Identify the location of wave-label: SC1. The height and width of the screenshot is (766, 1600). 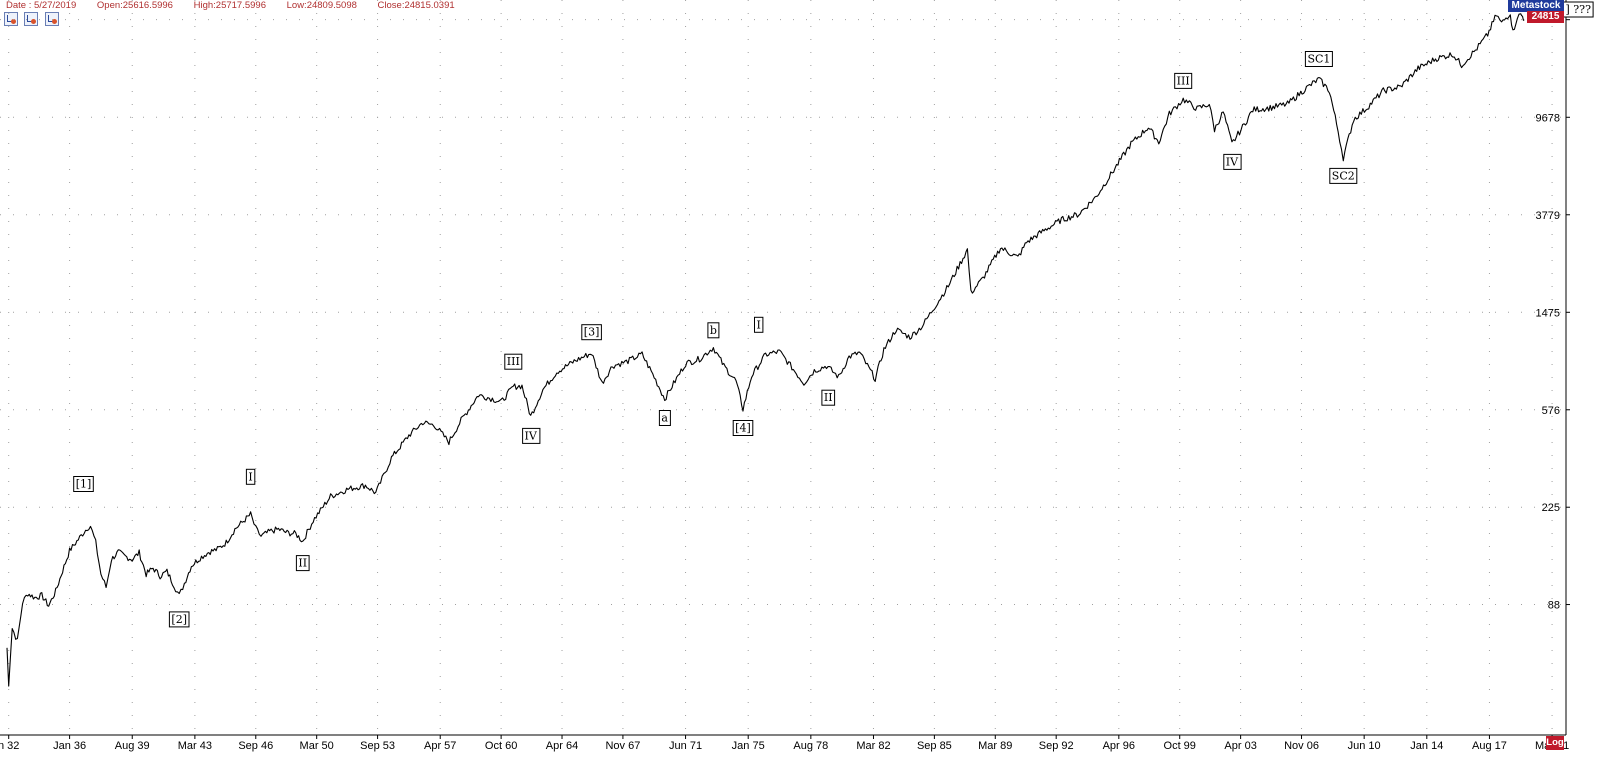
(1318, 59).